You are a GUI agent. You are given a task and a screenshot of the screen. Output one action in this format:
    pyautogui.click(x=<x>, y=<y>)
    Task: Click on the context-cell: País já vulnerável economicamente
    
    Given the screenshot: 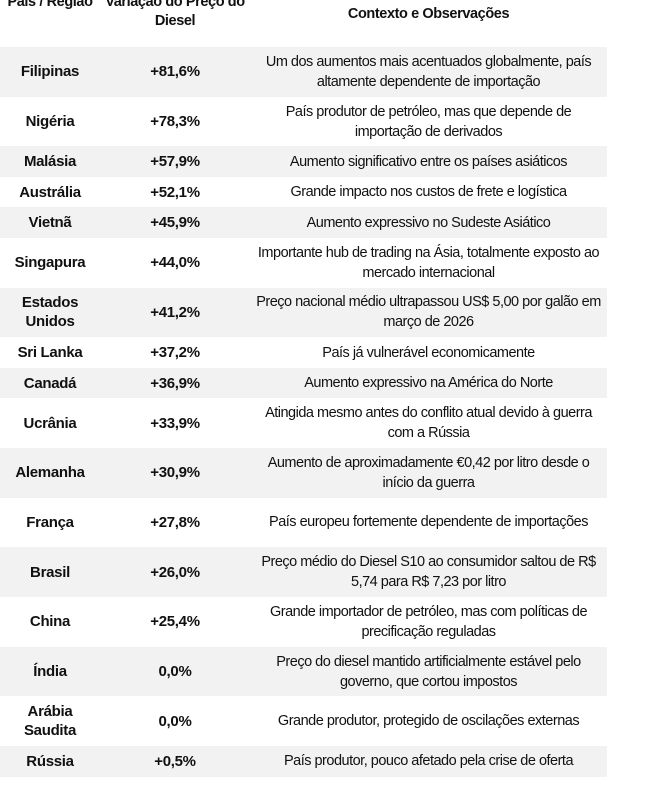 What is the action you would take?
    pyautogui.click(x=428, y=352)
    